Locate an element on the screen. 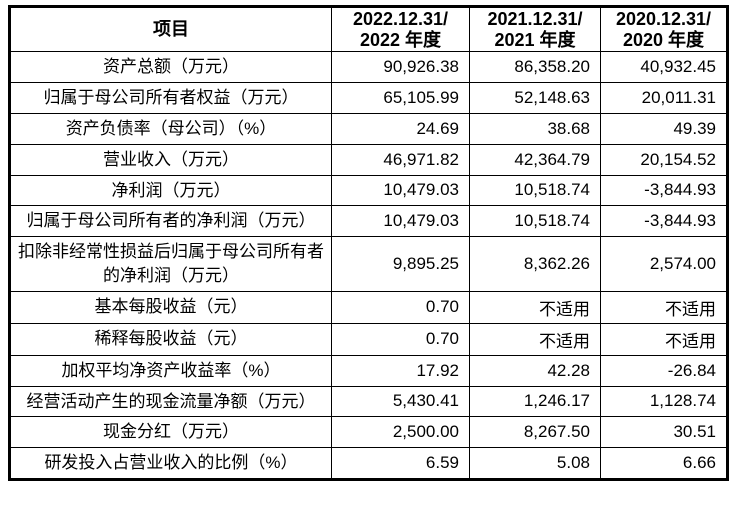 This screenshot has width=732, height=516. table-row: 基本每股收益（元） 0.70 不适用 不适用 is located at coordinates (368, 307).